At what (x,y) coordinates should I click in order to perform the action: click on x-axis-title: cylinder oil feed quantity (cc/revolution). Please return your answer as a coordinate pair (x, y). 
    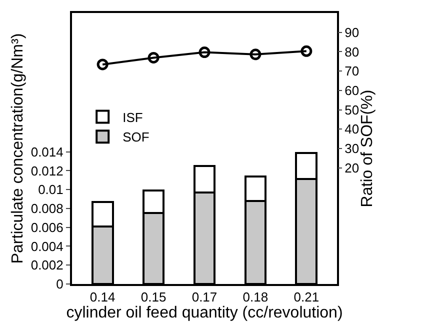
    Looking at the image, I should click on (204, 313).